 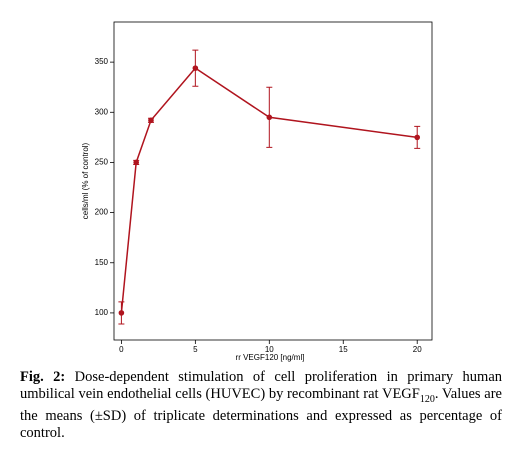 I want to click on y-axis-label: cells/ml (% of control), so click(x=85, y=180).